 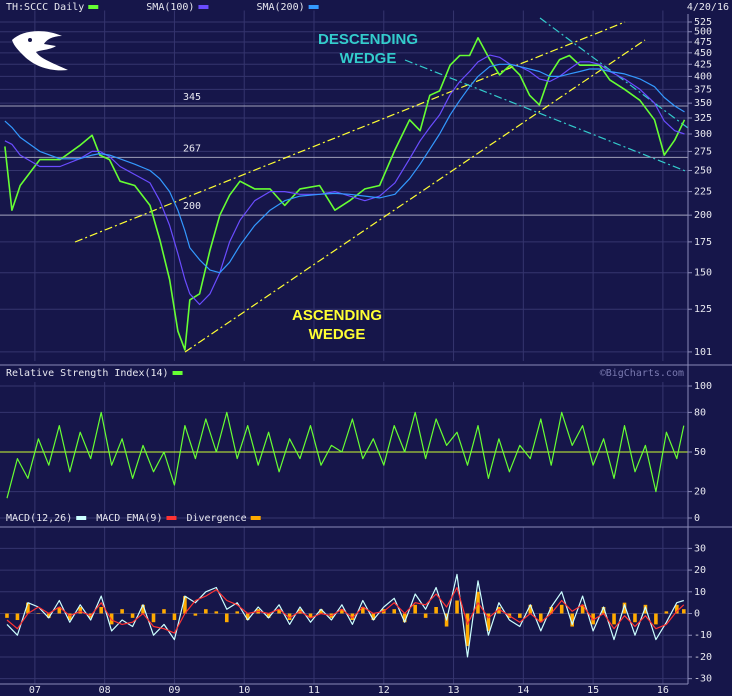 I want to click on legend-label: Divergence, so click(x=216, y=518).